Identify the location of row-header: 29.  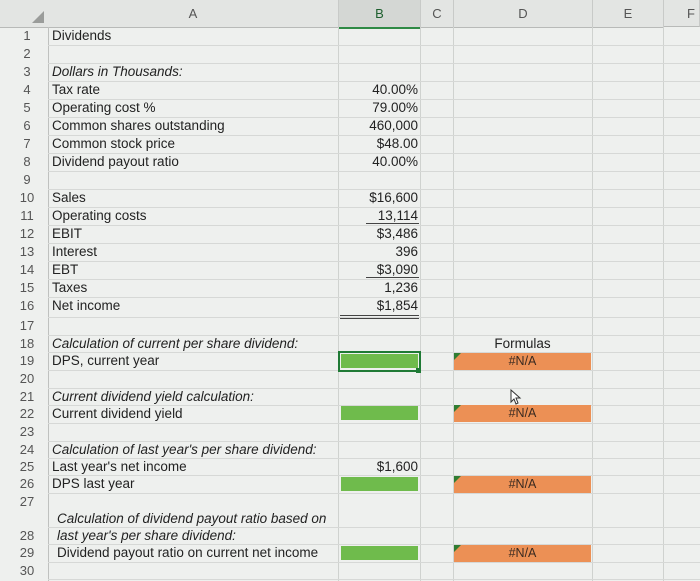
(23, 553).